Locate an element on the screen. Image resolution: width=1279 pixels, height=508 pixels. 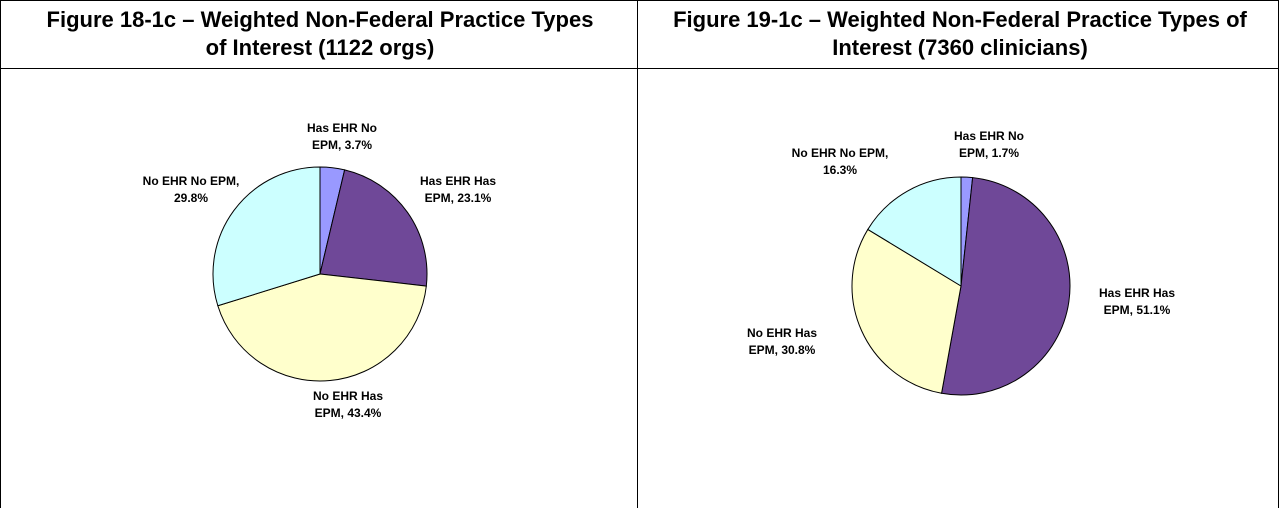
data-label: No EHR Has EPM, 43.4% is located at coordinates (347, 404).